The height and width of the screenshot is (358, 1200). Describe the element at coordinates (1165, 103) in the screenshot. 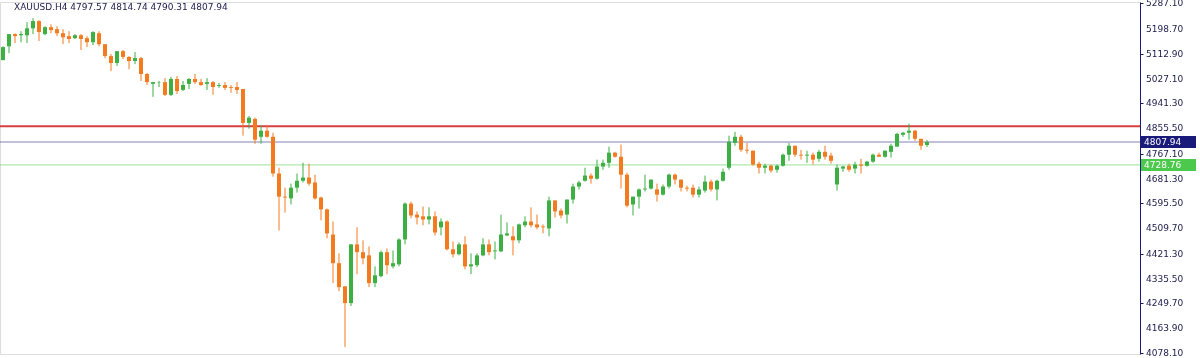

I see `y-tick-label: 4941.30` at that location.